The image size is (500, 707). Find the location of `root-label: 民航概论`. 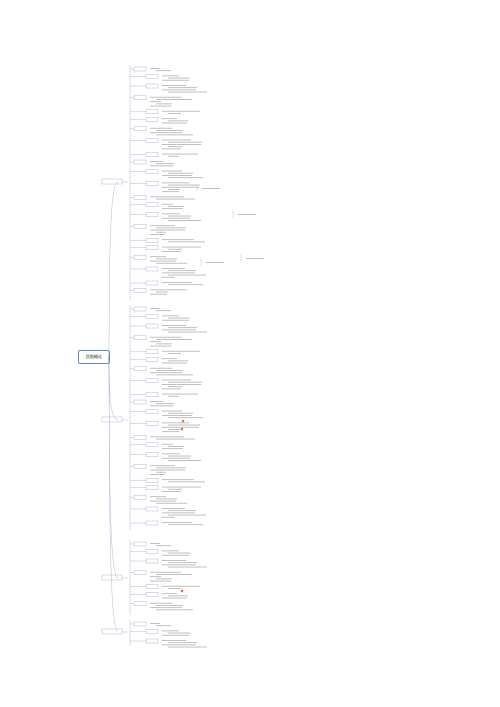

root-label: 民航概论 is located at coordinates (94, 356).